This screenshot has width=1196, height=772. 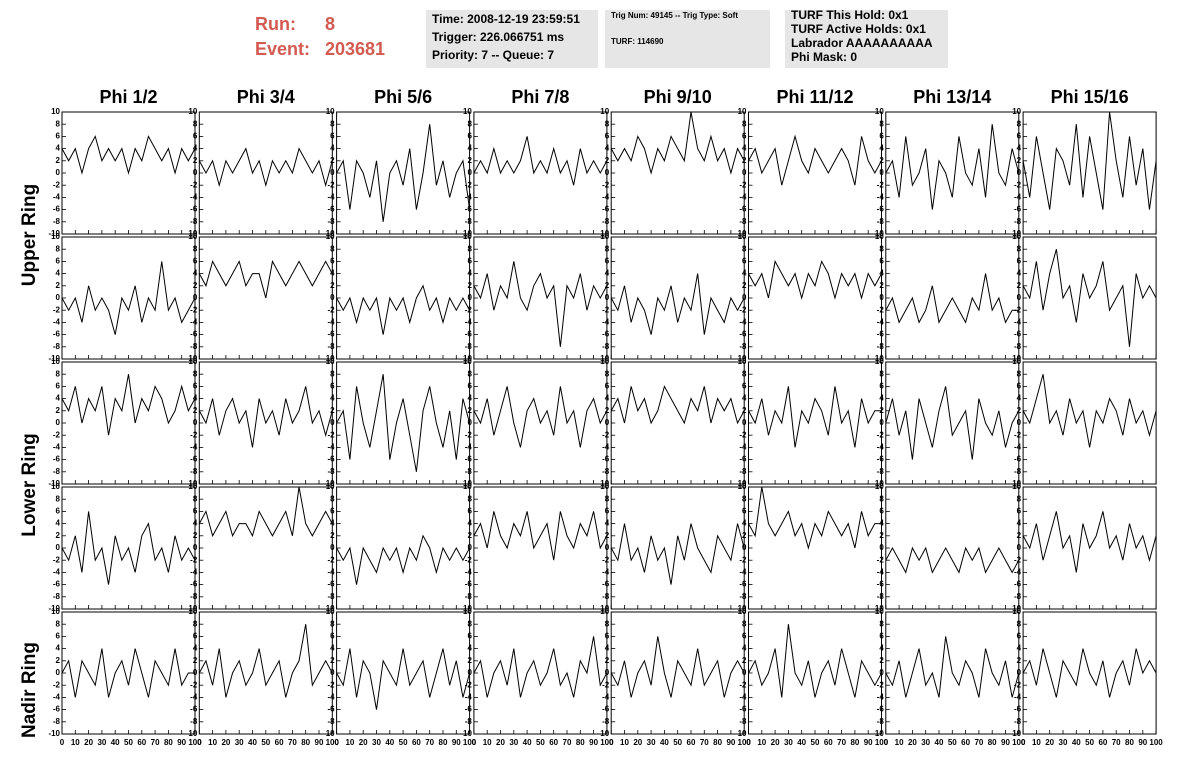 I want to click on x-tick-label: 60, so click(x=553, y=742).